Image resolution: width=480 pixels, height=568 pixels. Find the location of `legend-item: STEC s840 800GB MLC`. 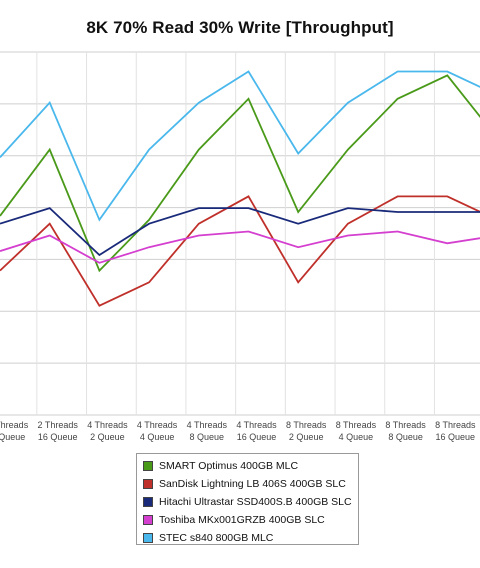

legend-item: STEC s840 800GB MLC is located at coordinates (247, 538).